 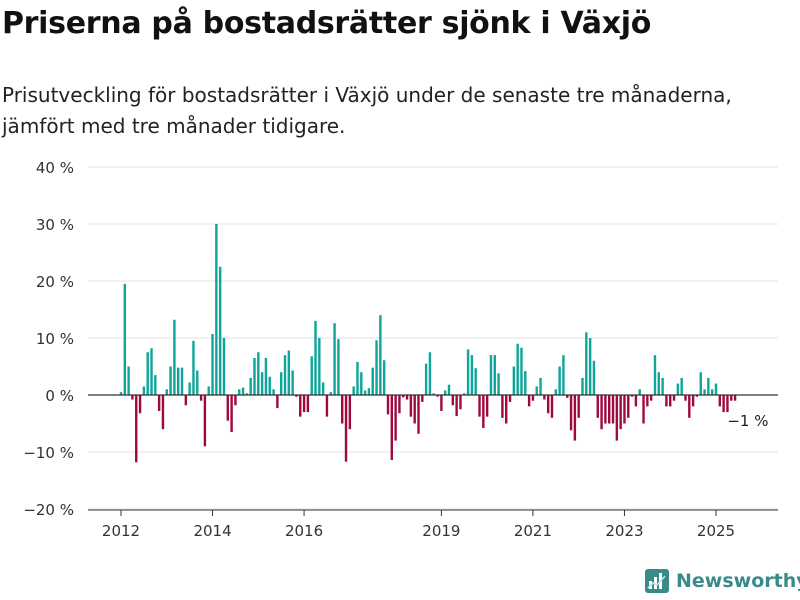 What do you see at coordinates (55, 339) in the screenshot?
I see `y-tick-label: 10 %` at bounding box center [55, 339].